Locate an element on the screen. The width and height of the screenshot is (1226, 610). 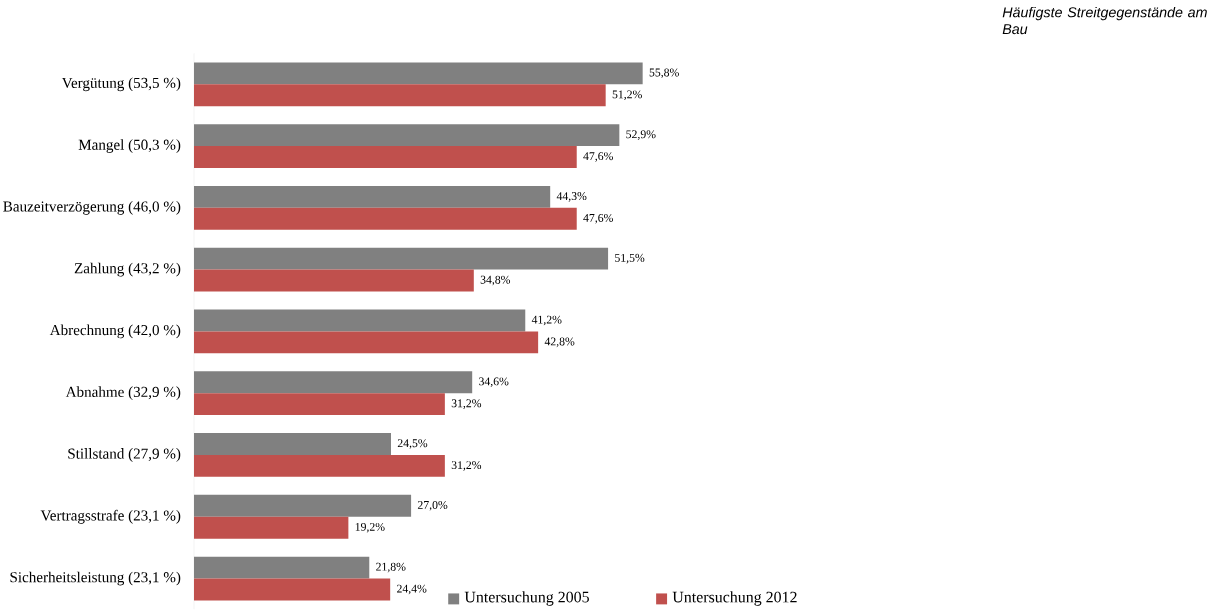
data-label: 27,0% is located at coordinates (432, 506).